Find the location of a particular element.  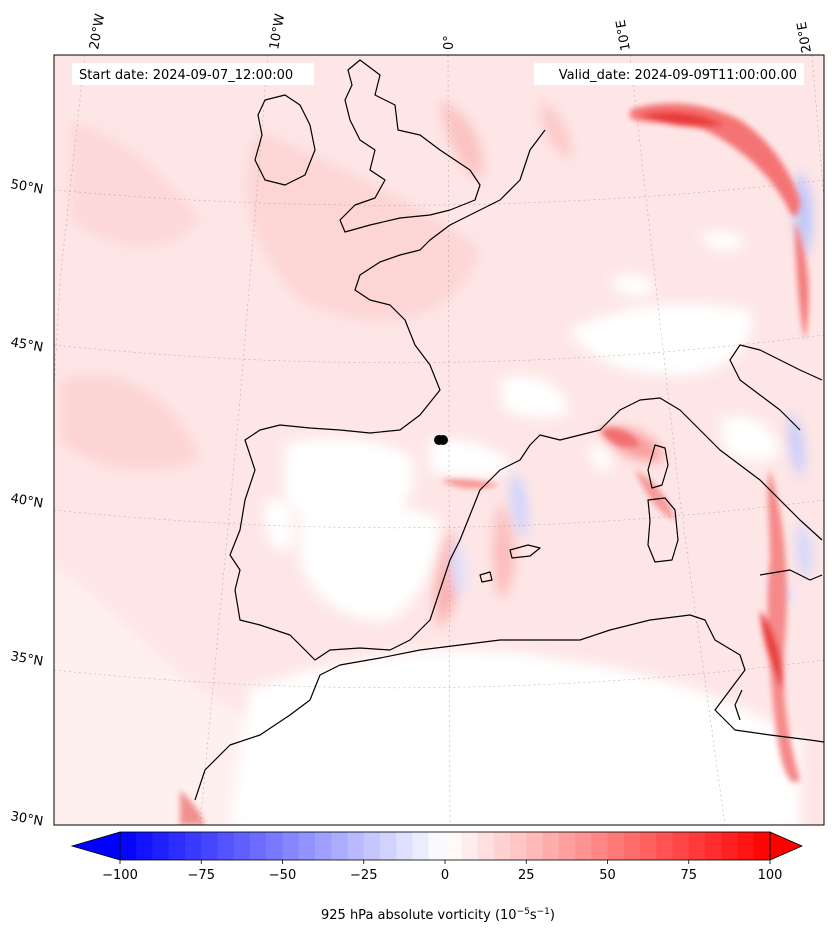

start-date-label: Start date: 2024-09-07_12:00:00 is located at coordinates (186, 75).